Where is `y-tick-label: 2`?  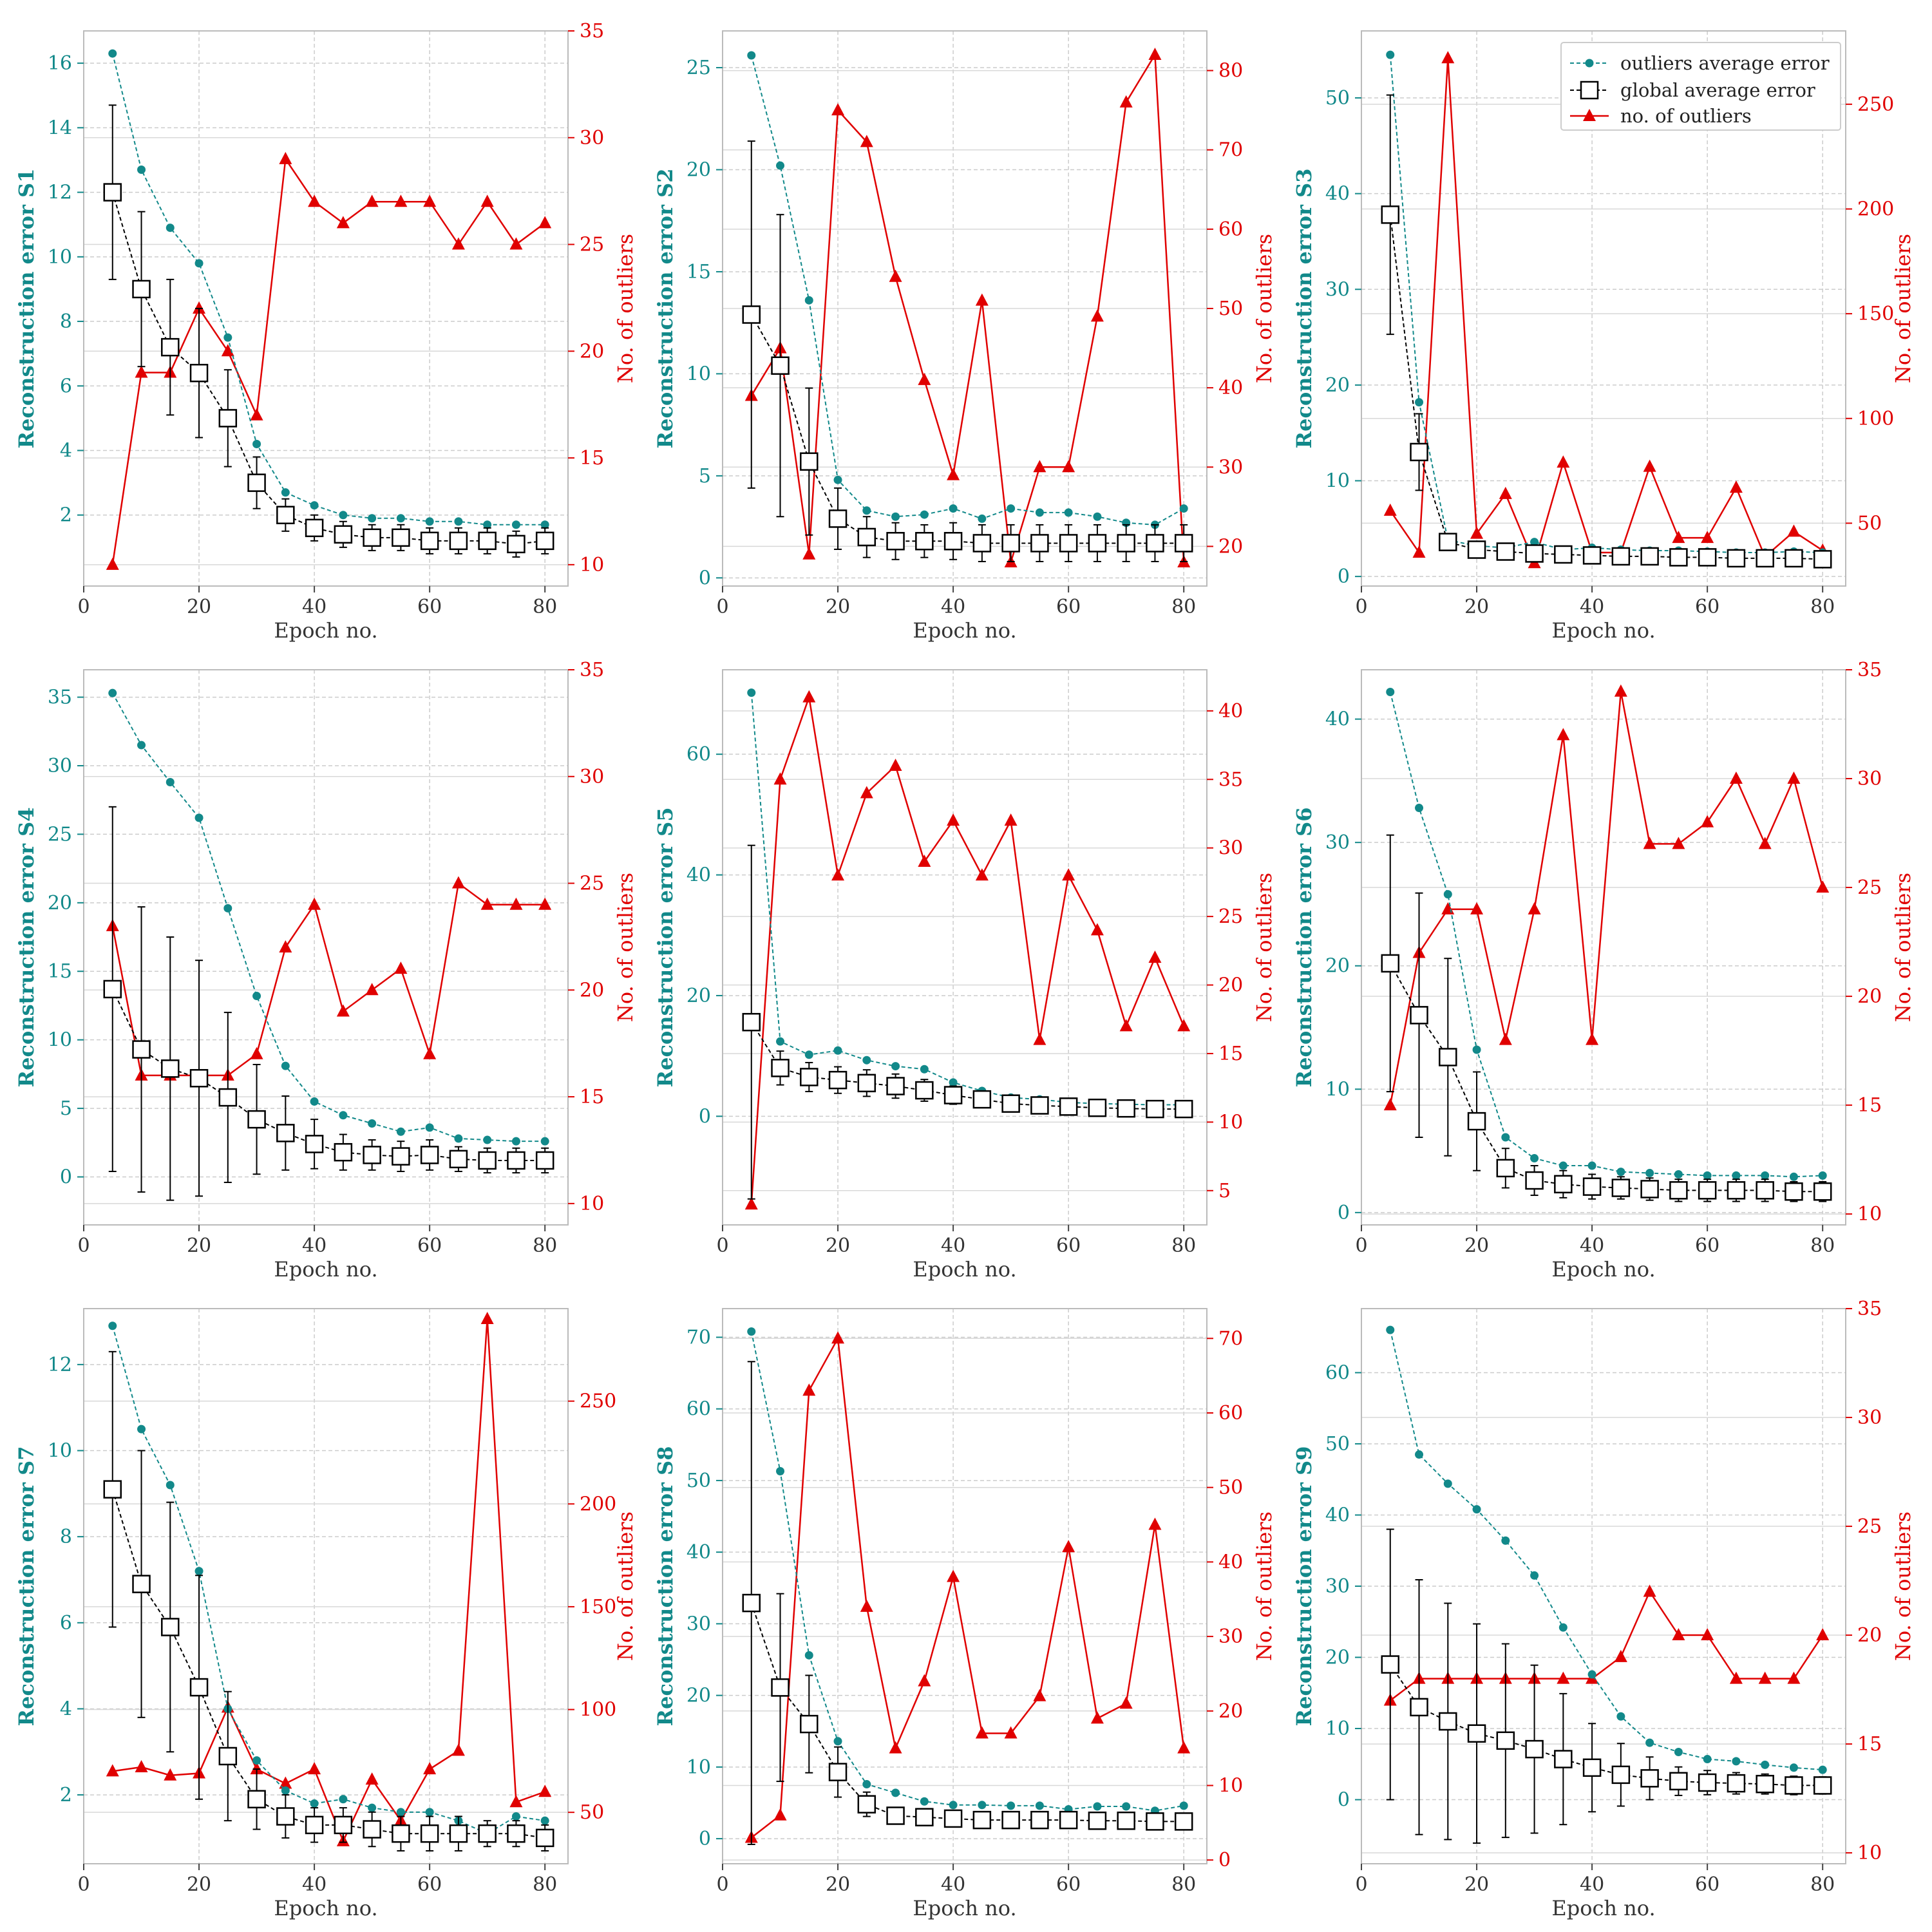
y-tick-label: 2 is located at coordinates (66, 1795).